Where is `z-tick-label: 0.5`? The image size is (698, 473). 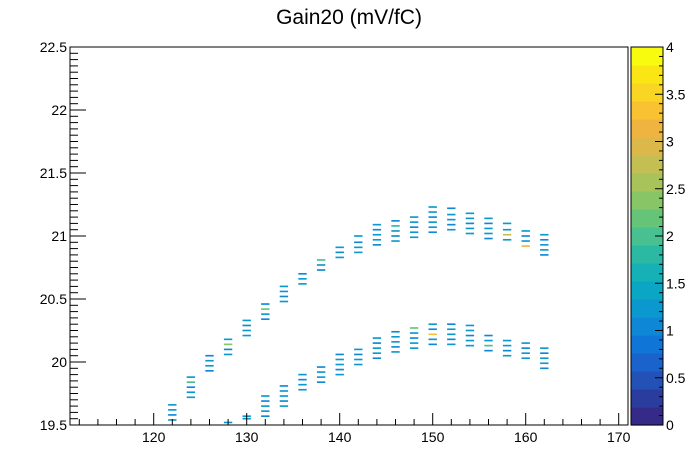 z-tick-label: 0.5 is located at coordinates (676, 378).